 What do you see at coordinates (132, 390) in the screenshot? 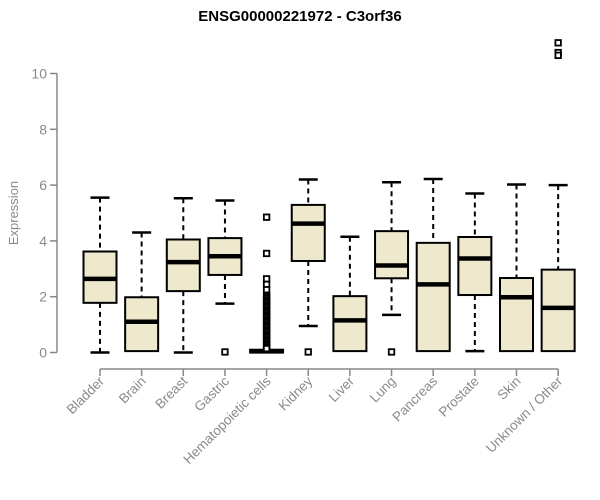
I see `x-tick-label-brain: Brain` at bounding box center [132, 390].